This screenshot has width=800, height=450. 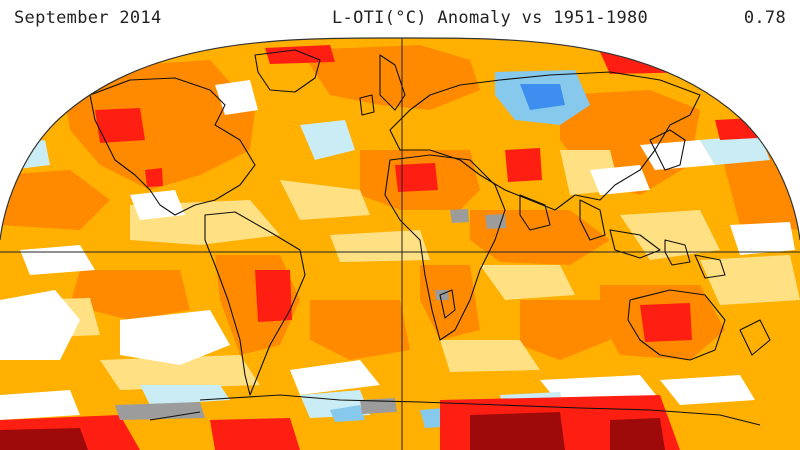 What do you see at coordinates (30, 179) in the screenshot?
I see `globe-outline-left` at bounding box center [30, 179].